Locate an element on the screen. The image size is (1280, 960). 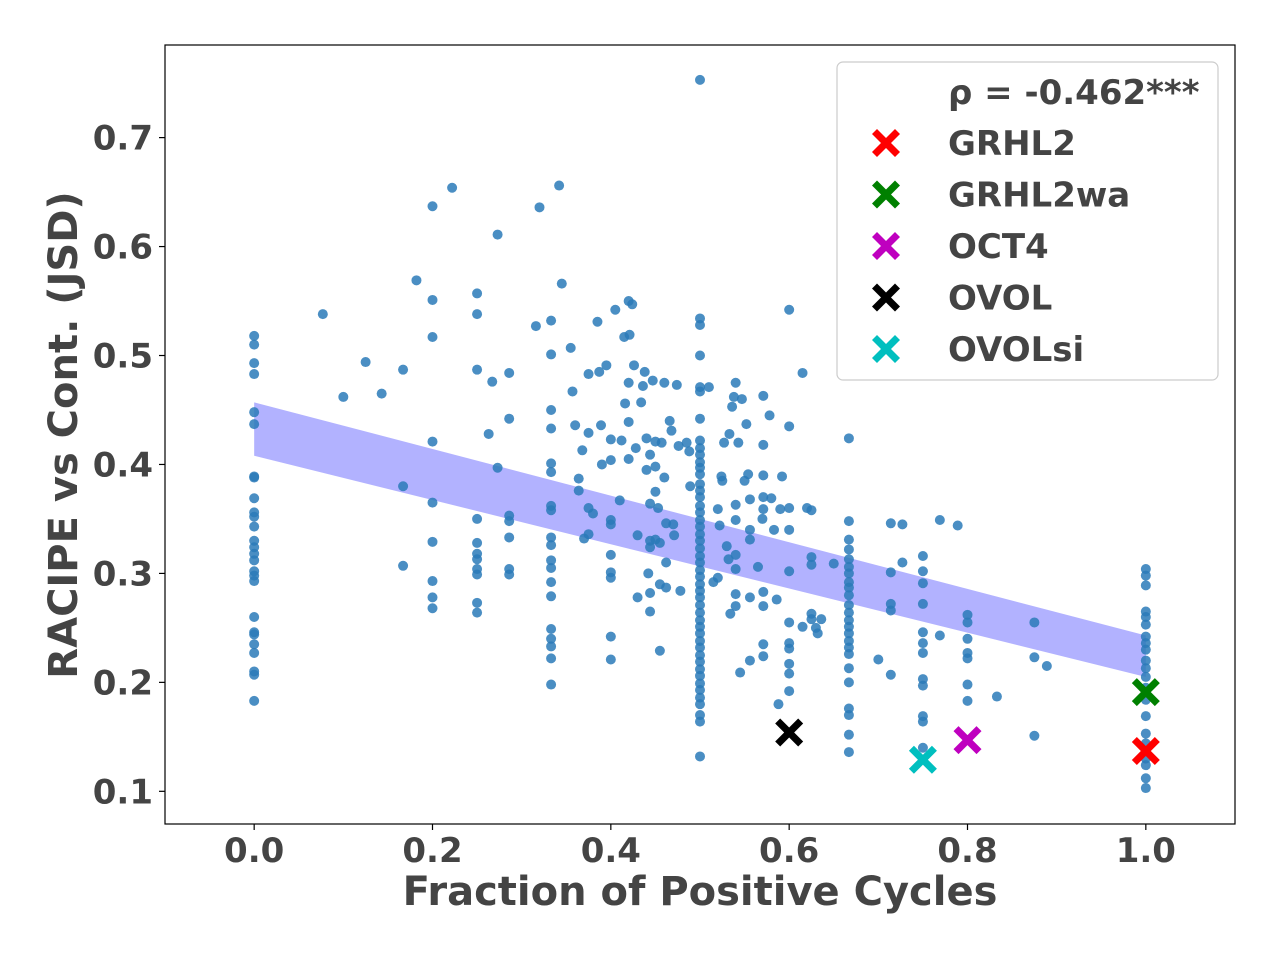
legend-marker-grhl2wa is located at coordinates (886, 194).